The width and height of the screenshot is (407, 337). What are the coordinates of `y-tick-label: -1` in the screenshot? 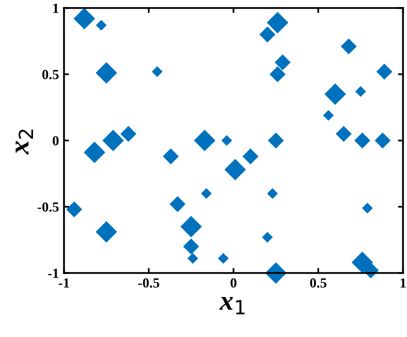 It's located at (53, 273).